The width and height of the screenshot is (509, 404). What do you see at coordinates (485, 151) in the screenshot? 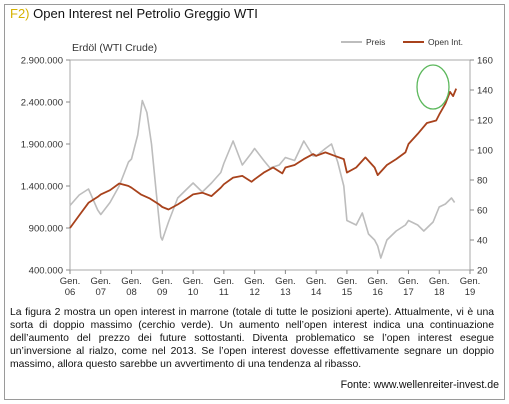
I see `y-right-tick-label: 100` at bounding box center [485, 151].